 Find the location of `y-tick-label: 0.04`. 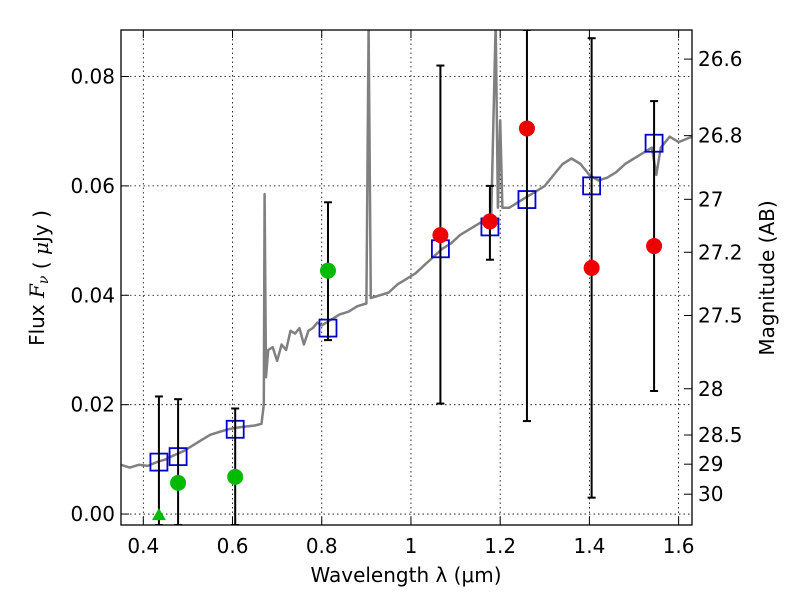

y-tick-label: 0.04 is located at coordinates (92, 295).